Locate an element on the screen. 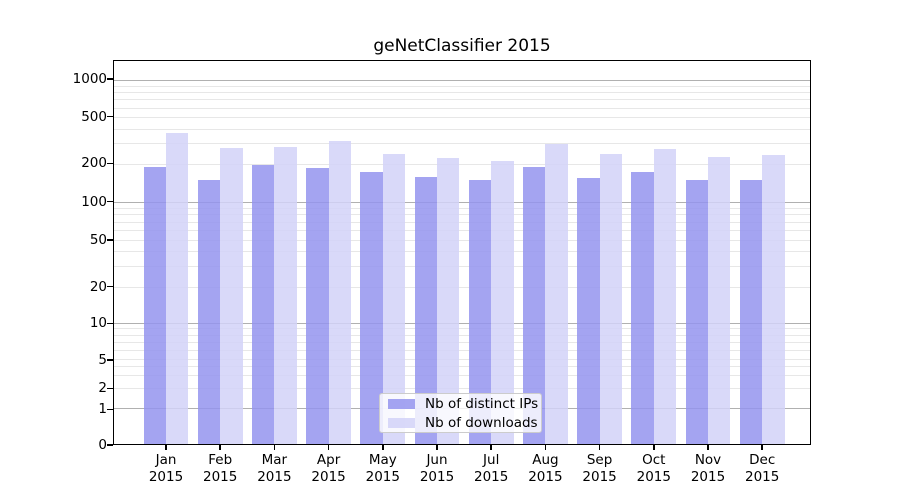 This screenshot has width=900, height=500. bar-distinct-ips-dec is located at coordinates (751, 311).